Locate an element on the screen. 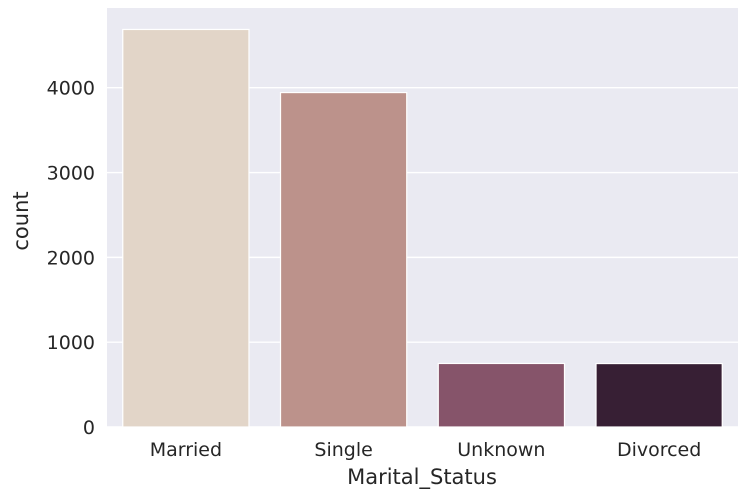  y-axis-label: count is located at coordinates (21, 220).